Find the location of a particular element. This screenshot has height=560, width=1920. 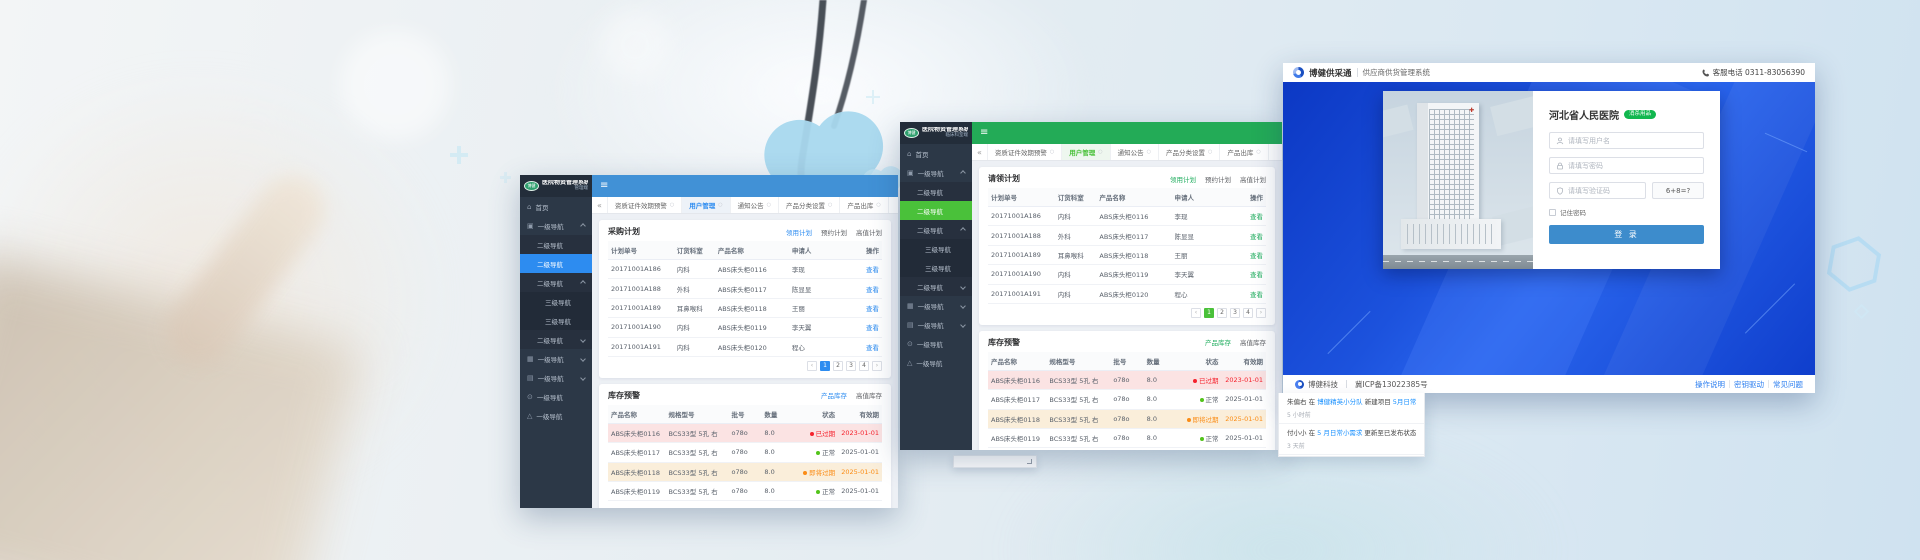

sidebar-item-label: 二级导航 is located at coordinates (550, 340).